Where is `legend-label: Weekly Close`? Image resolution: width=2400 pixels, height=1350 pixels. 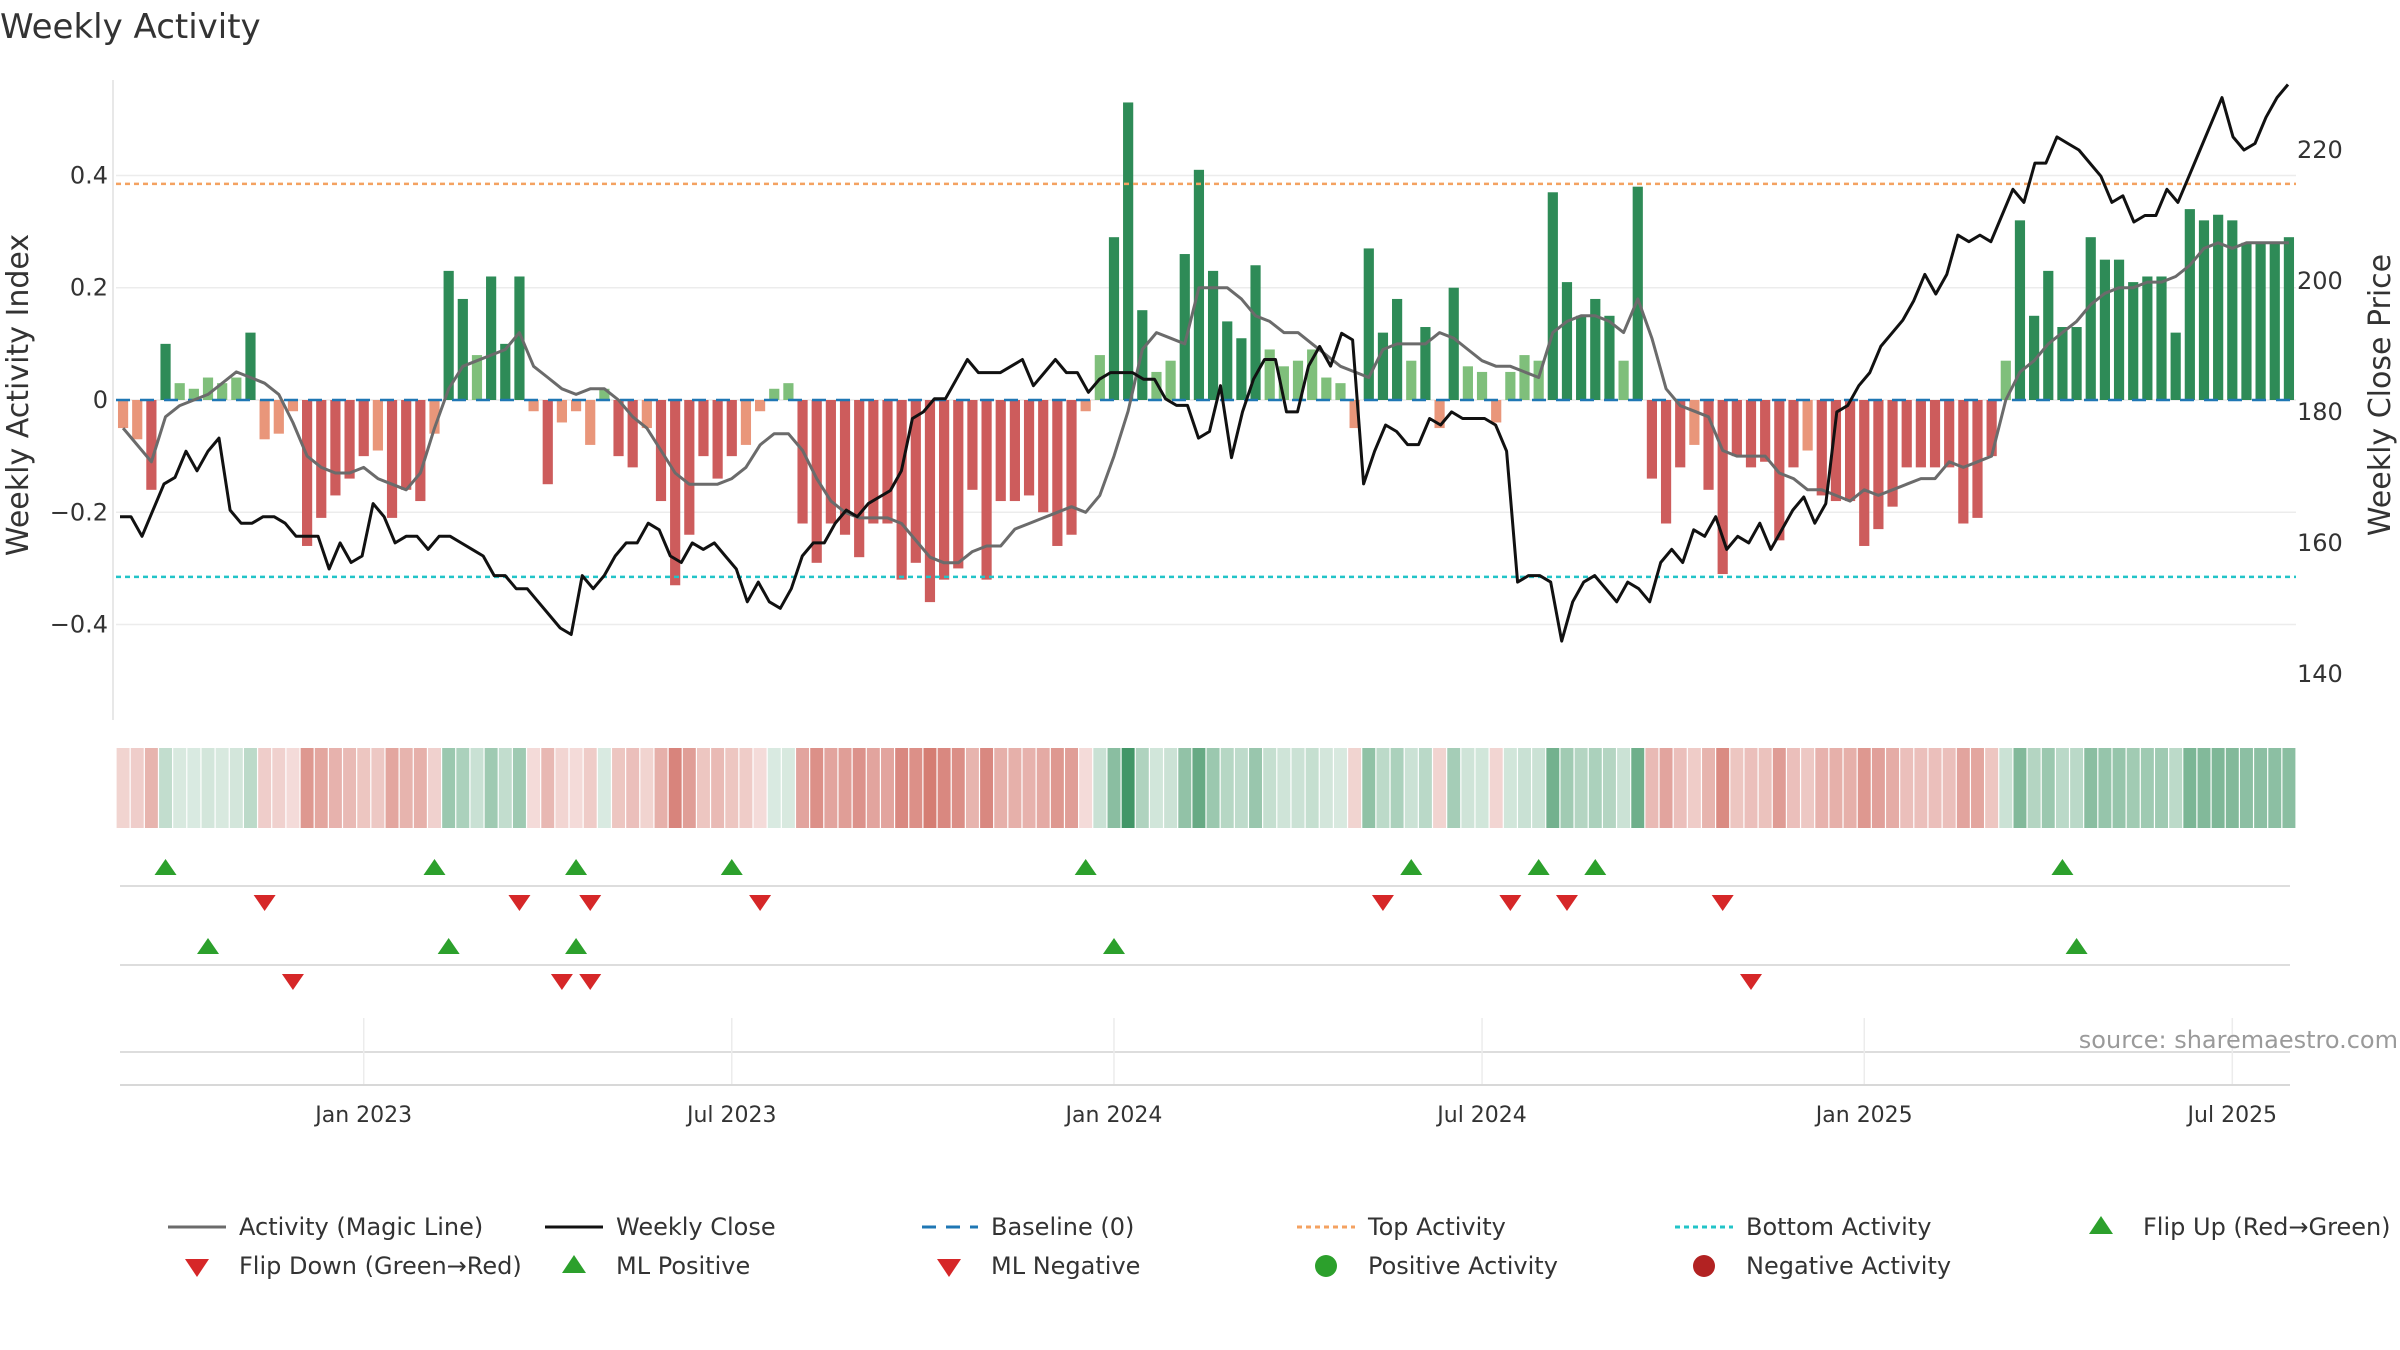
legend-label: Weekly Close is located at coordinates (696, 1227).